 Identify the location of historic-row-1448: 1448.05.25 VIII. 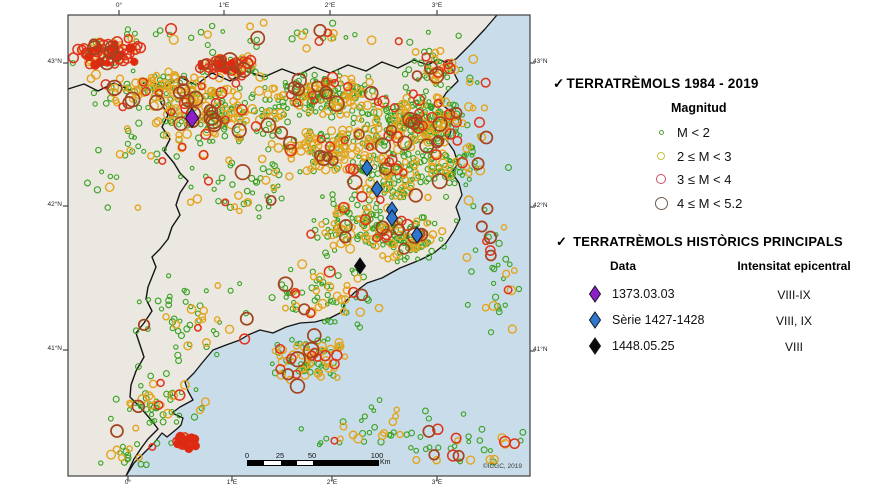
(716, 347).